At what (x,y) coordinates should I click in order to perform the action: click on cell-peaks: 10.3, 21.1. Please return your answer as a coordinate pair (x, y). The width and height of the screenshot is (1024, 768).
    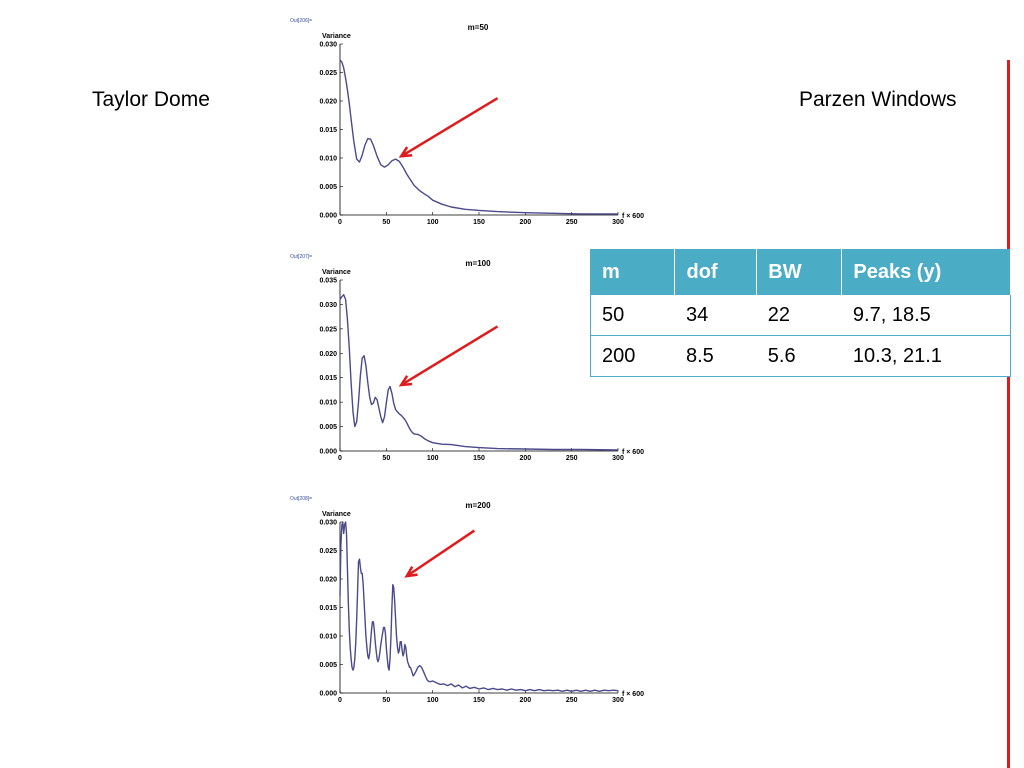
    Looking at the image, I should click on (926, 356).